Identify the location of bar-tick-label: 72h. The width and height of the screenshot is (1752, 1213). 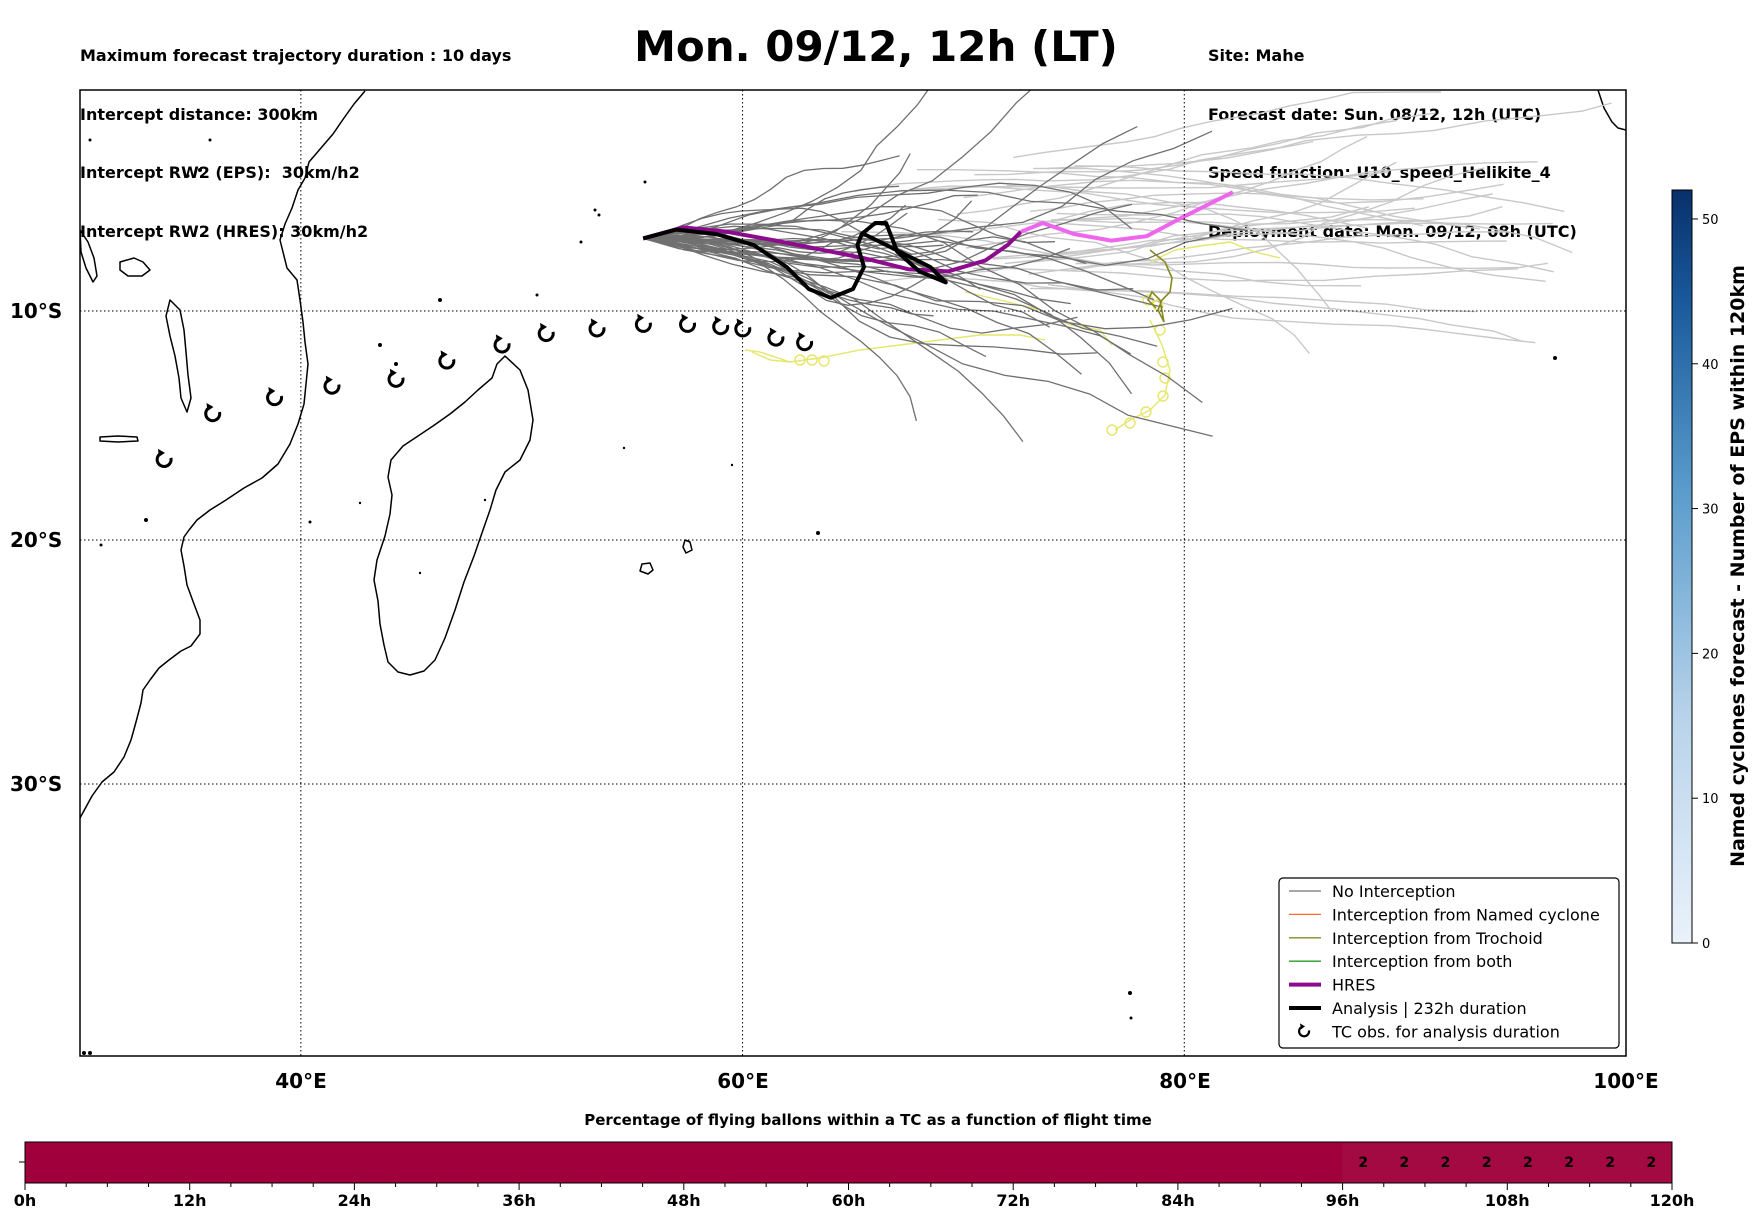
(1013, 1200).